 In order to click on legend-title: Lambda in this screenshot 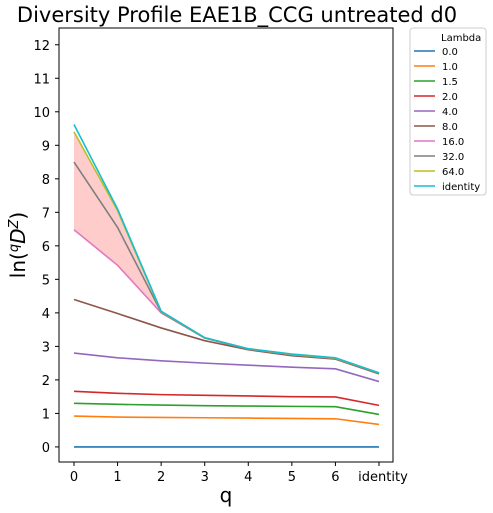, I will do `click(461, 38)`.